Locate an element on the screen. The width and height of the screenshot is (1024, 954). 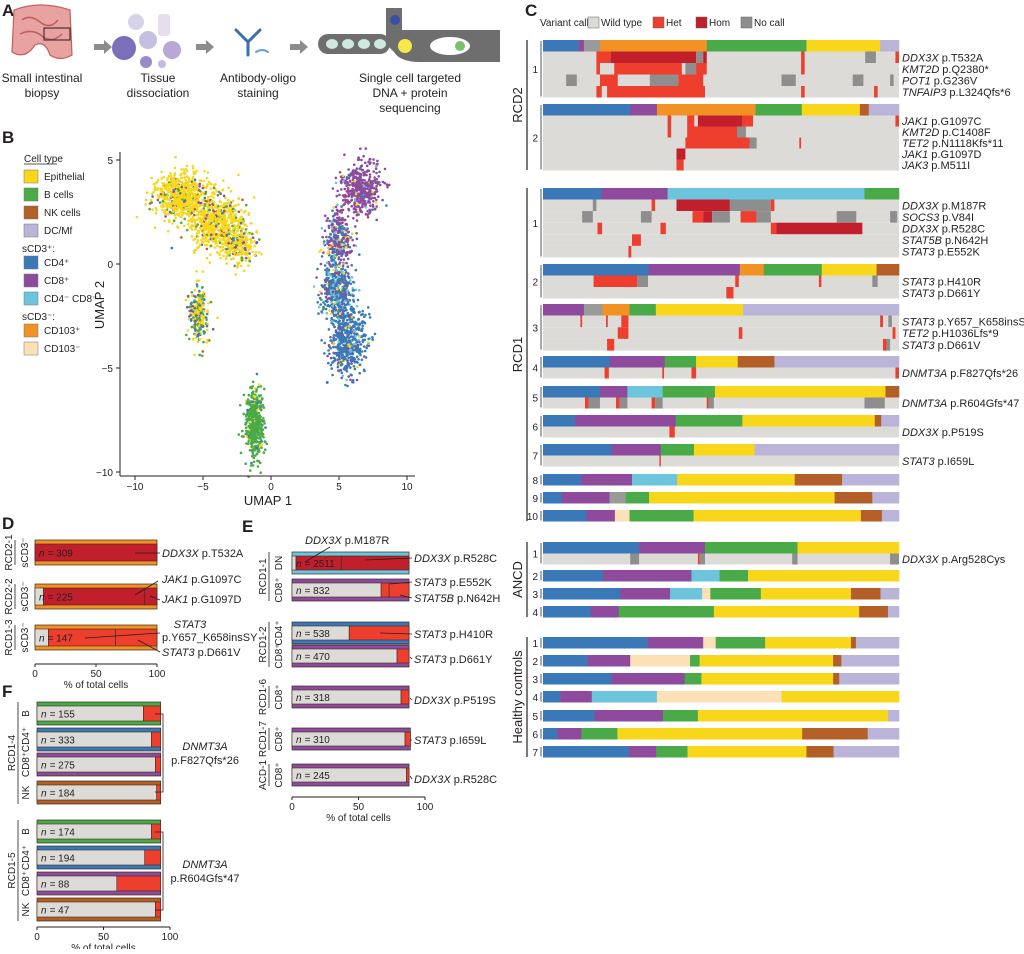
legend-swatch-dn is located at coordinates (31, 298).